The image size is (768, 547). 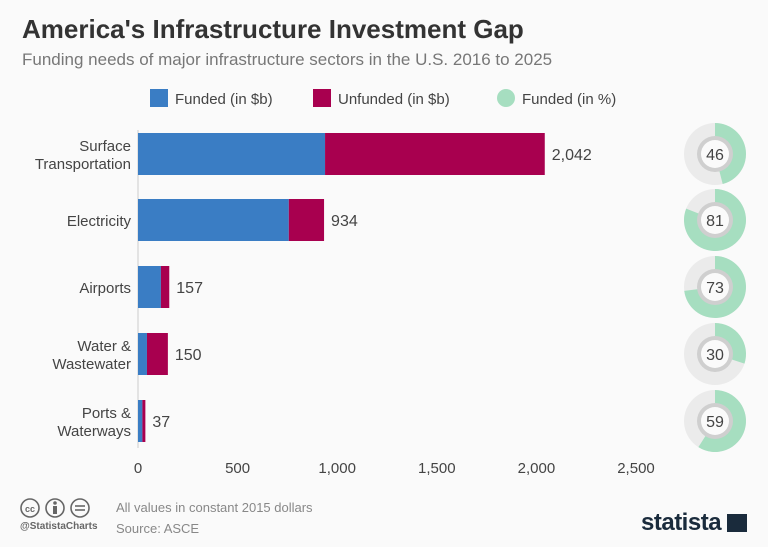 What do you see at coordinates (106, 413) in the screenshot?
I see `category-label: Ports &` at bounding box center [106, 413].